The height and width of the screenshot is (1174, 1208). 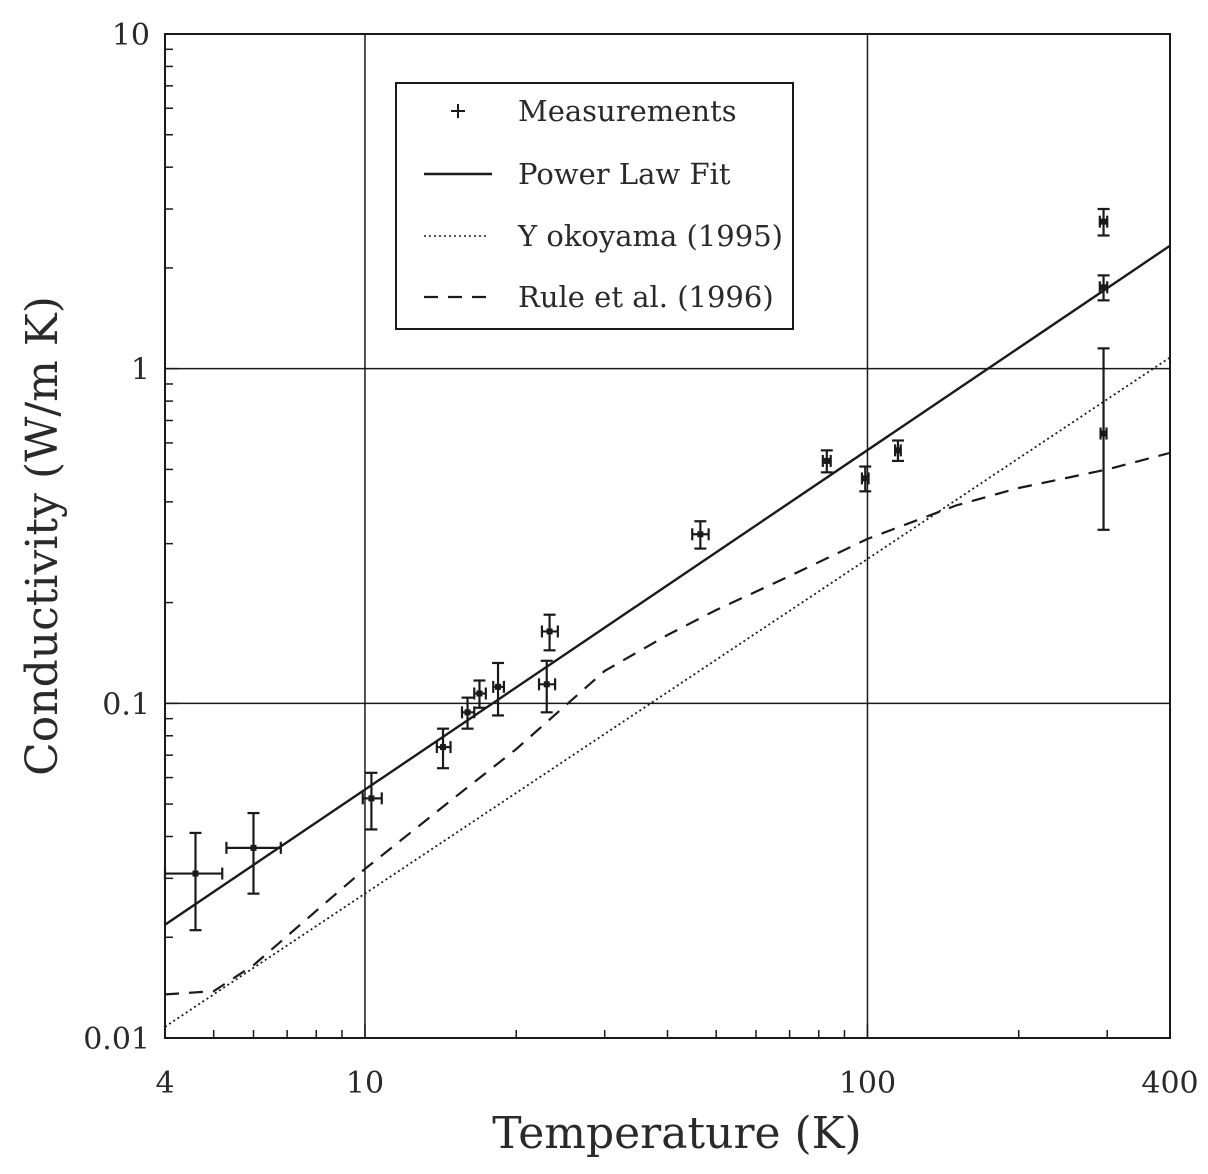 What do you see at coordinates (42, 536) in the screenshot?
I see `y-axis-label: Conductivity (W/m K)` at bounding box center [42, 536].